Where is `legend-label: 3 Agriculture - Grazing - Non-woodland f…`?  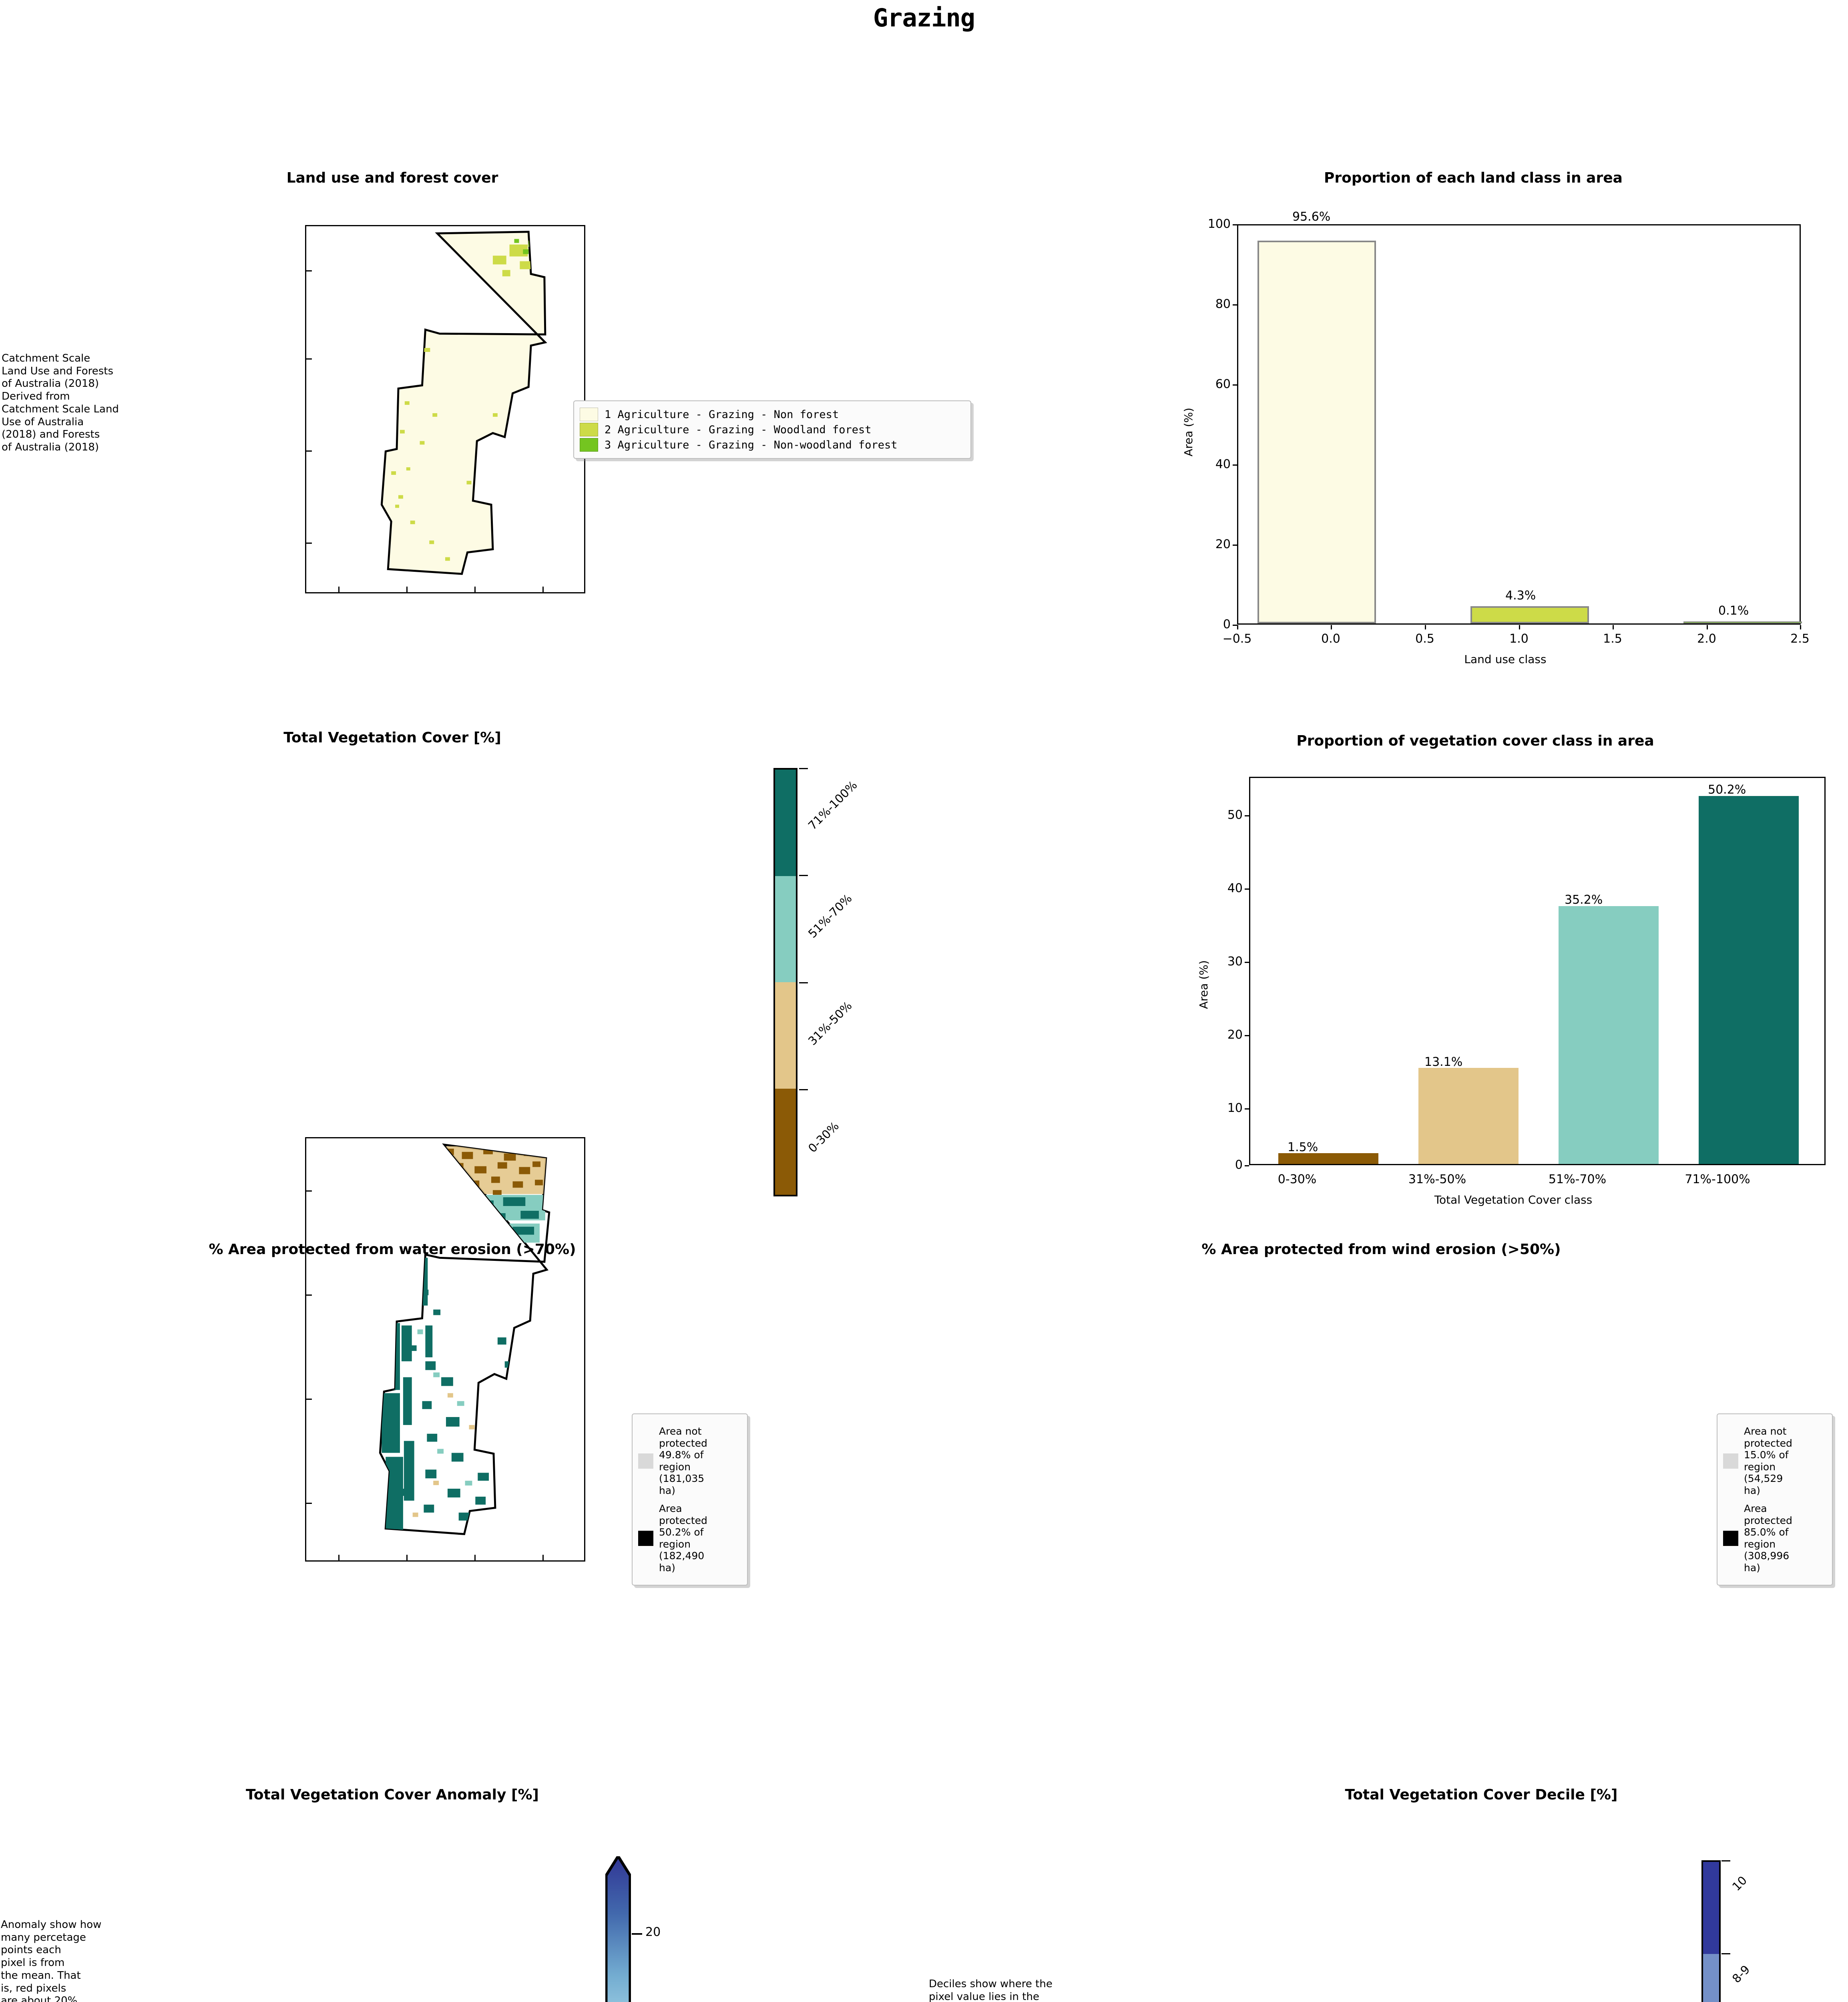 legend-label: 3 Agriculture - Grazing - Non-woodland f… is located at coordinates (752, 444).